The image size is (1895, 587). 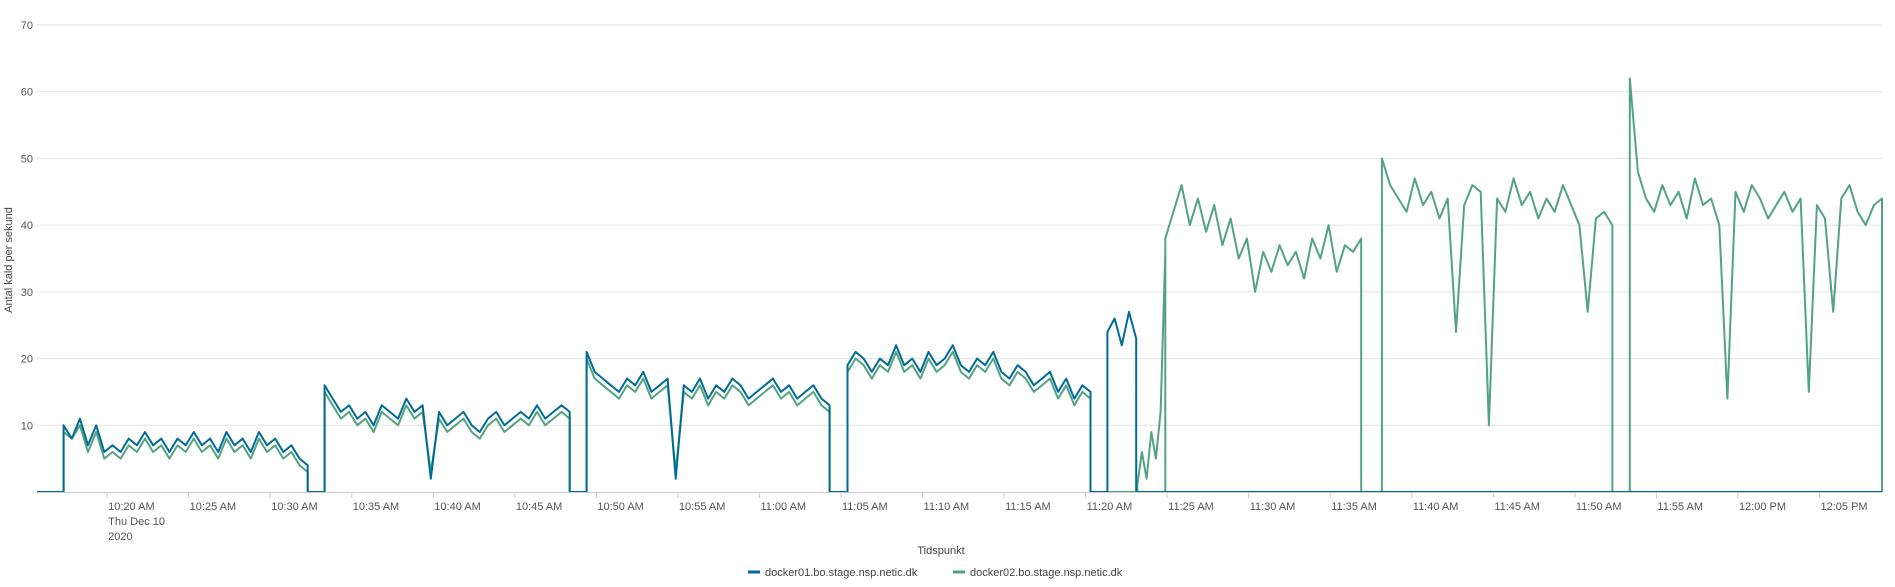 I want to click on x-tick-label: 11:40 AM, so click(x=1436, y=507).